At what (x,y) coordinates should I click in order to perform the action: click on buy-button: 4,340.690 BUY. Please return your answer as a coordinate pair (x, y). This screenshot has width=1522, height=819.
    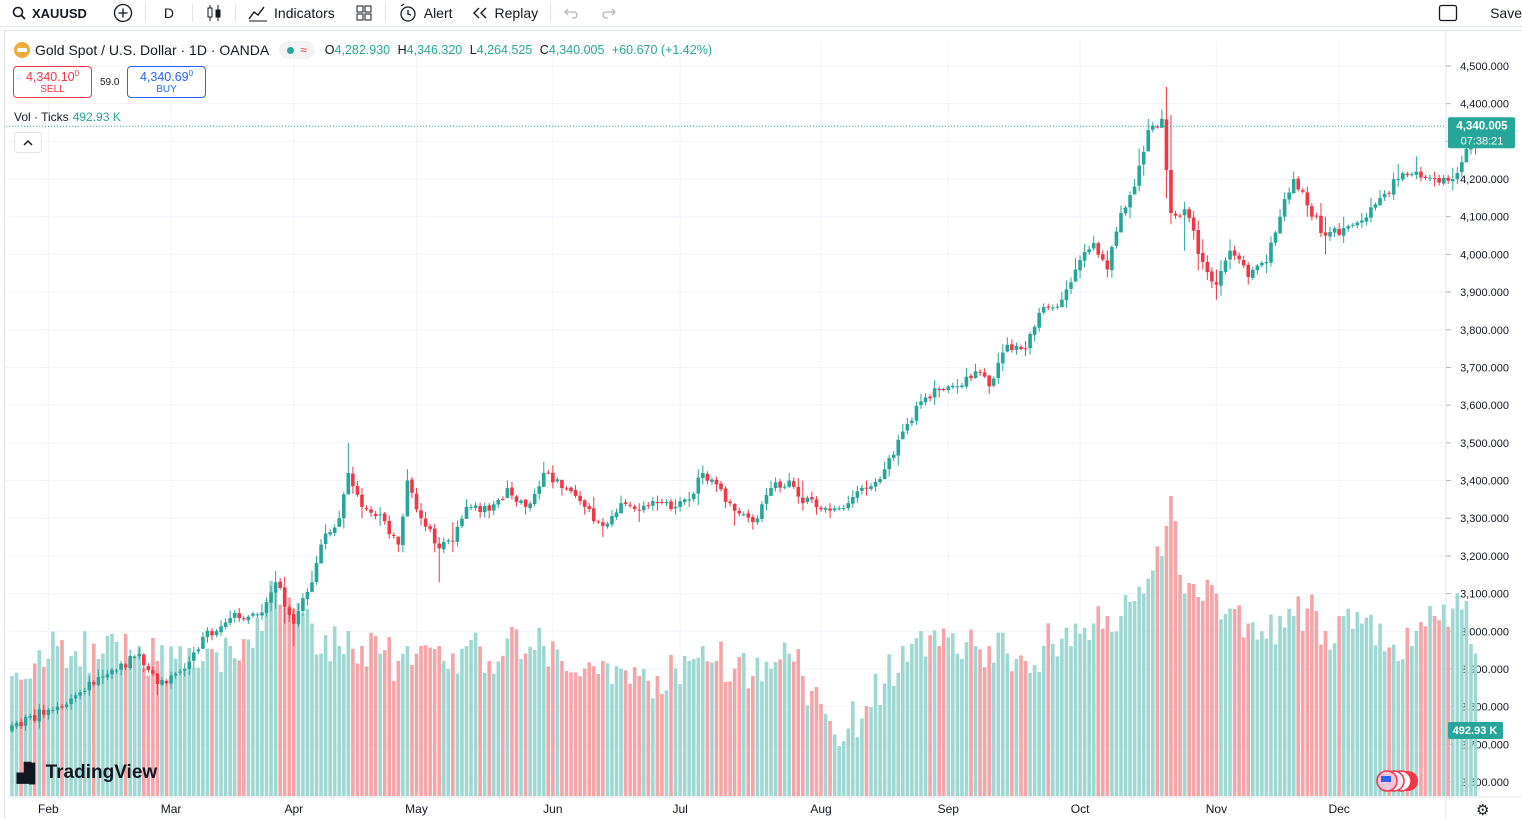
    Looking at the image, I should click on (166, 82).